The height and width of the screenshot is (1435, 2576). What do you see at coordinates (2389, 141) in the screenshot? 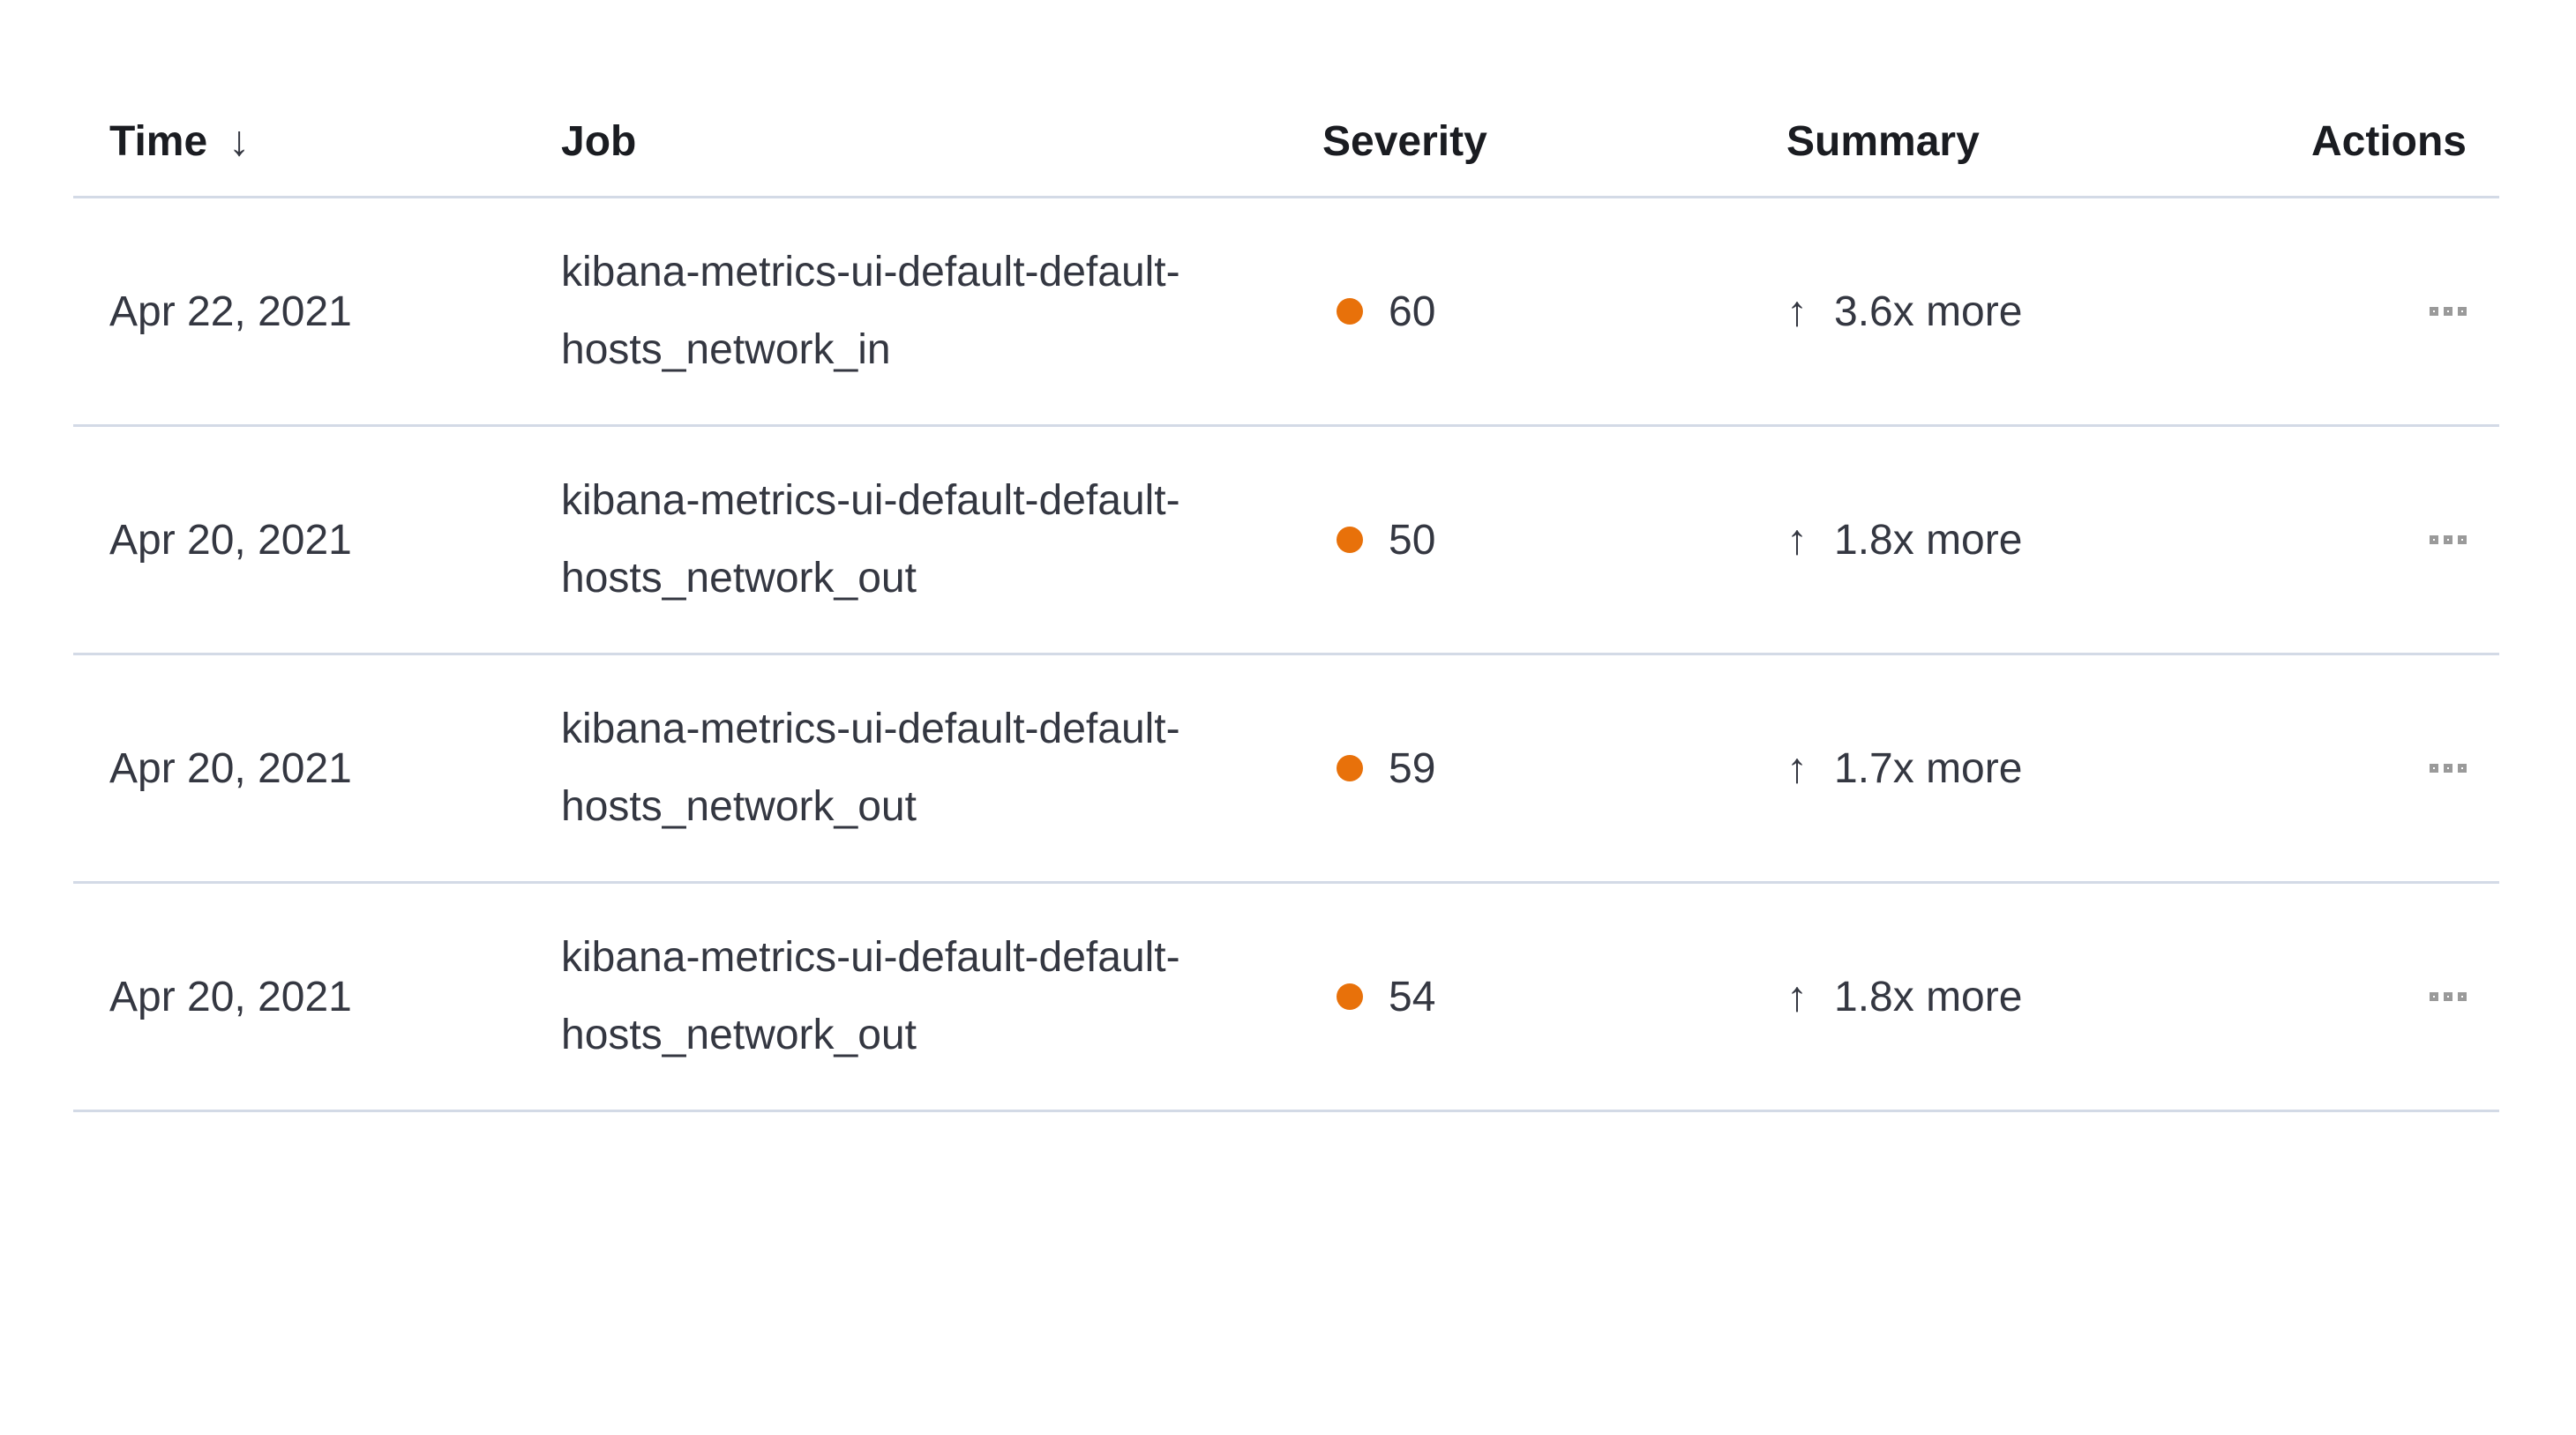
I see `actions-header-label: Actions` at bounding box center [2389, 141].